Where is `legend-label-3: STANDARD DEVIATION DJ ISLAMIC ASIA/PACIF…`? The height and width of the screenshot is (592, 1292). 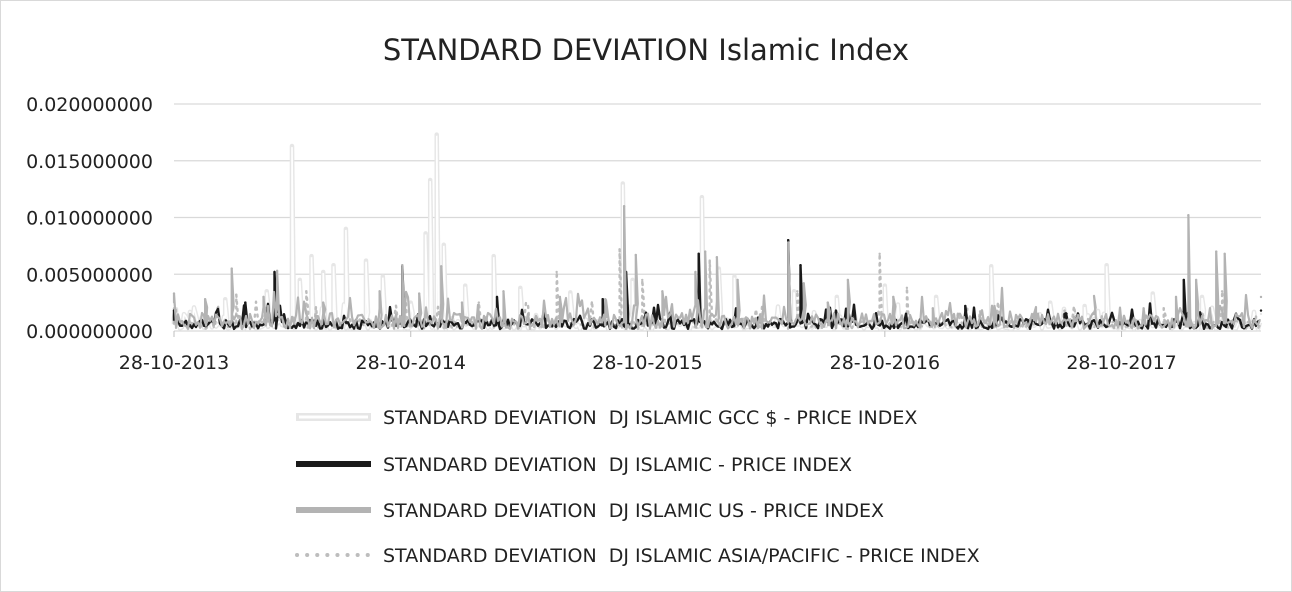 legend-label-3: STANDARD DEVIATION DJ ISLAMIC ASIA/PACIF… is located at coordinates (681, 556).